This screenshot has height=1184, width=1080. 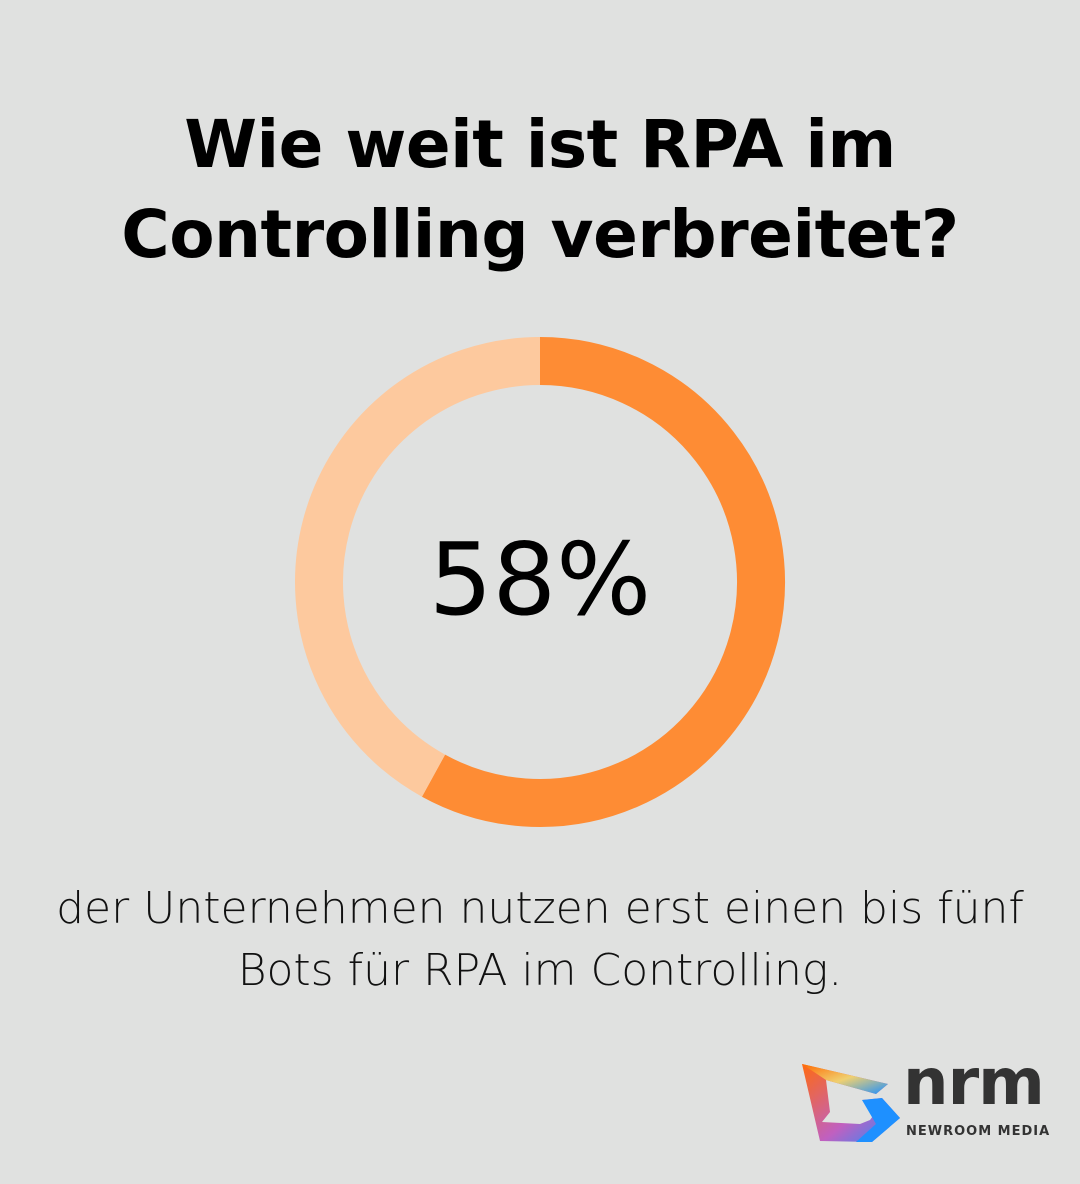 What do you see at coordinates (974, 1083) in the screenshot?
I see `logo-text: nrm` at bounding box center [974, 1083].